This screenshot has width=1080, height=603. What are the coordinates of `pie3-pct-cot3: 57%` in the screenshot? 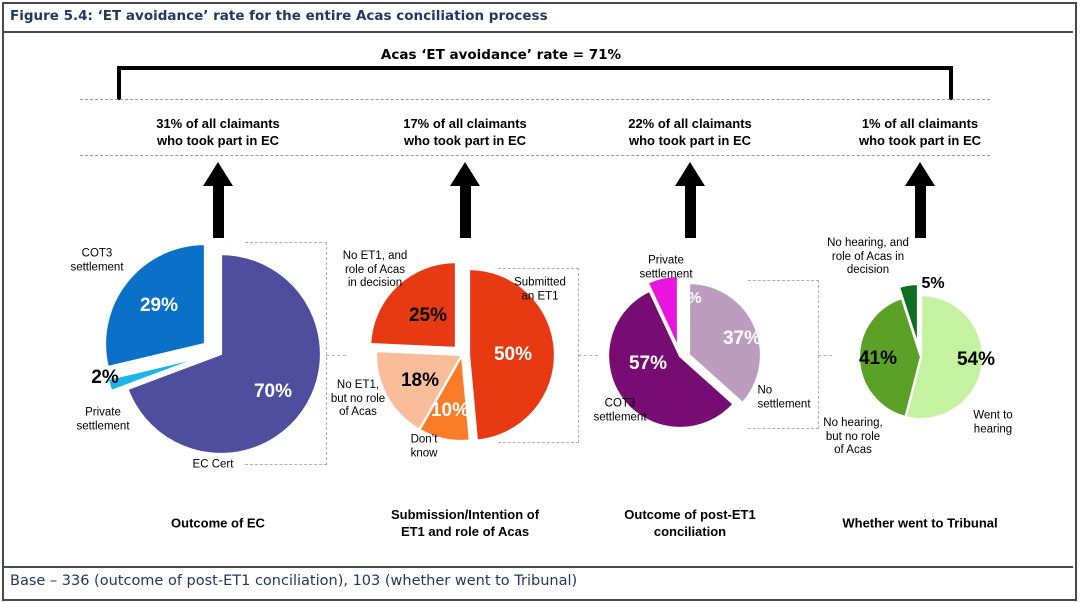 It's located at (648, 363).